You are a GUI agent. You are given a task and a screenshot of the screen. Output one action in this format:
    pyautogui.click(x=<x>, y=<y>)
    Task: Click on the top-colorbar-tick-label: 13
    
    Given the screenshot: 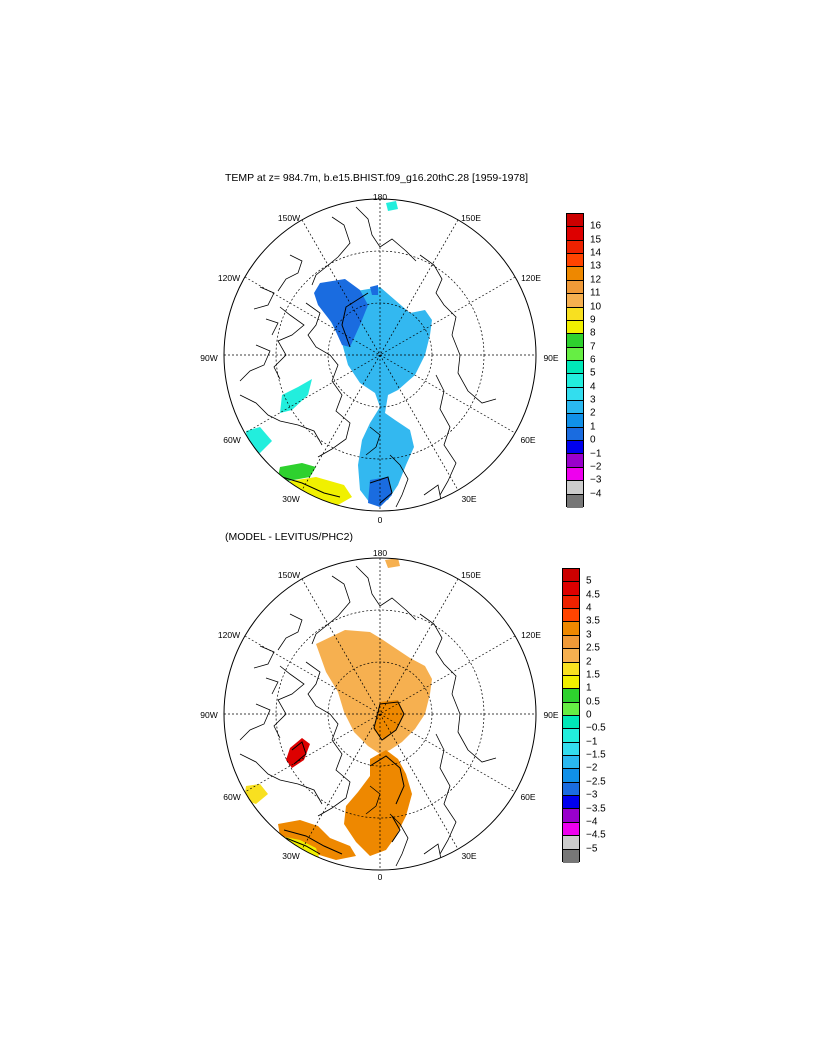 What is the action you would take?
    pyautogui.click(x=596, y=266)
    